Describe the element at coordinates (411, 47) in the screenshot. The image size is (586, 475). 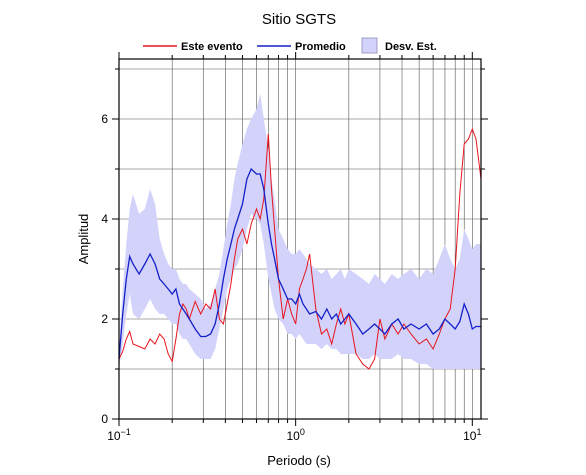
I see `legend-std-label: Desv. Est.` at that location.